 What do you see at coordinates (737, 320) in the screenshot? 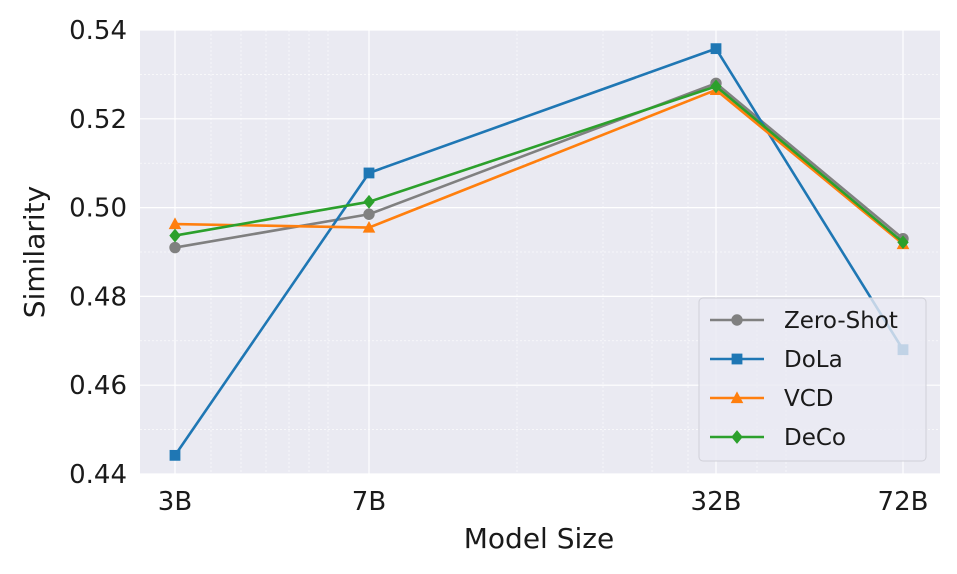
I see `legend-marker-zero-shot` at bounding box center [737, 320].